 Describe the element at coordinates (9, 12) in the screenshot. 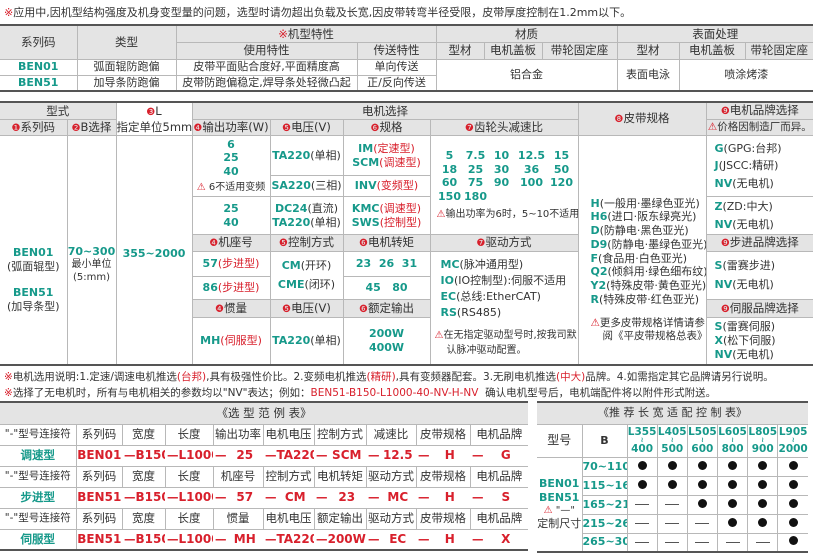

I see `note-mark: ※` at that location.